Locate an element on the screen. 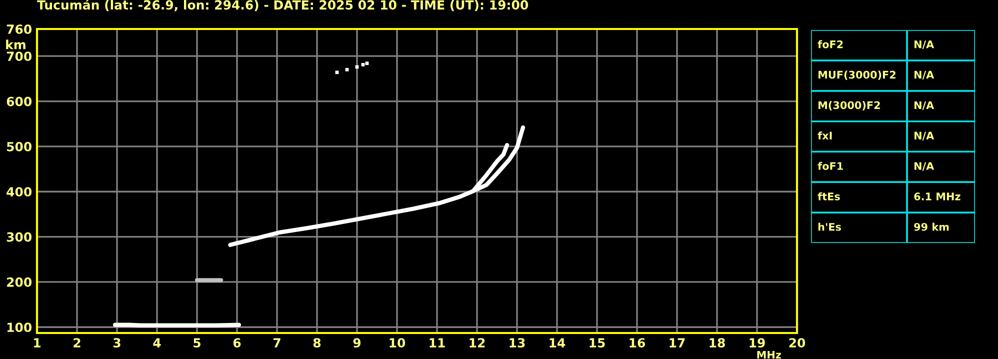 The image size is (998, 359). y-tick-label: 700 is located at coordinates (19, 57).